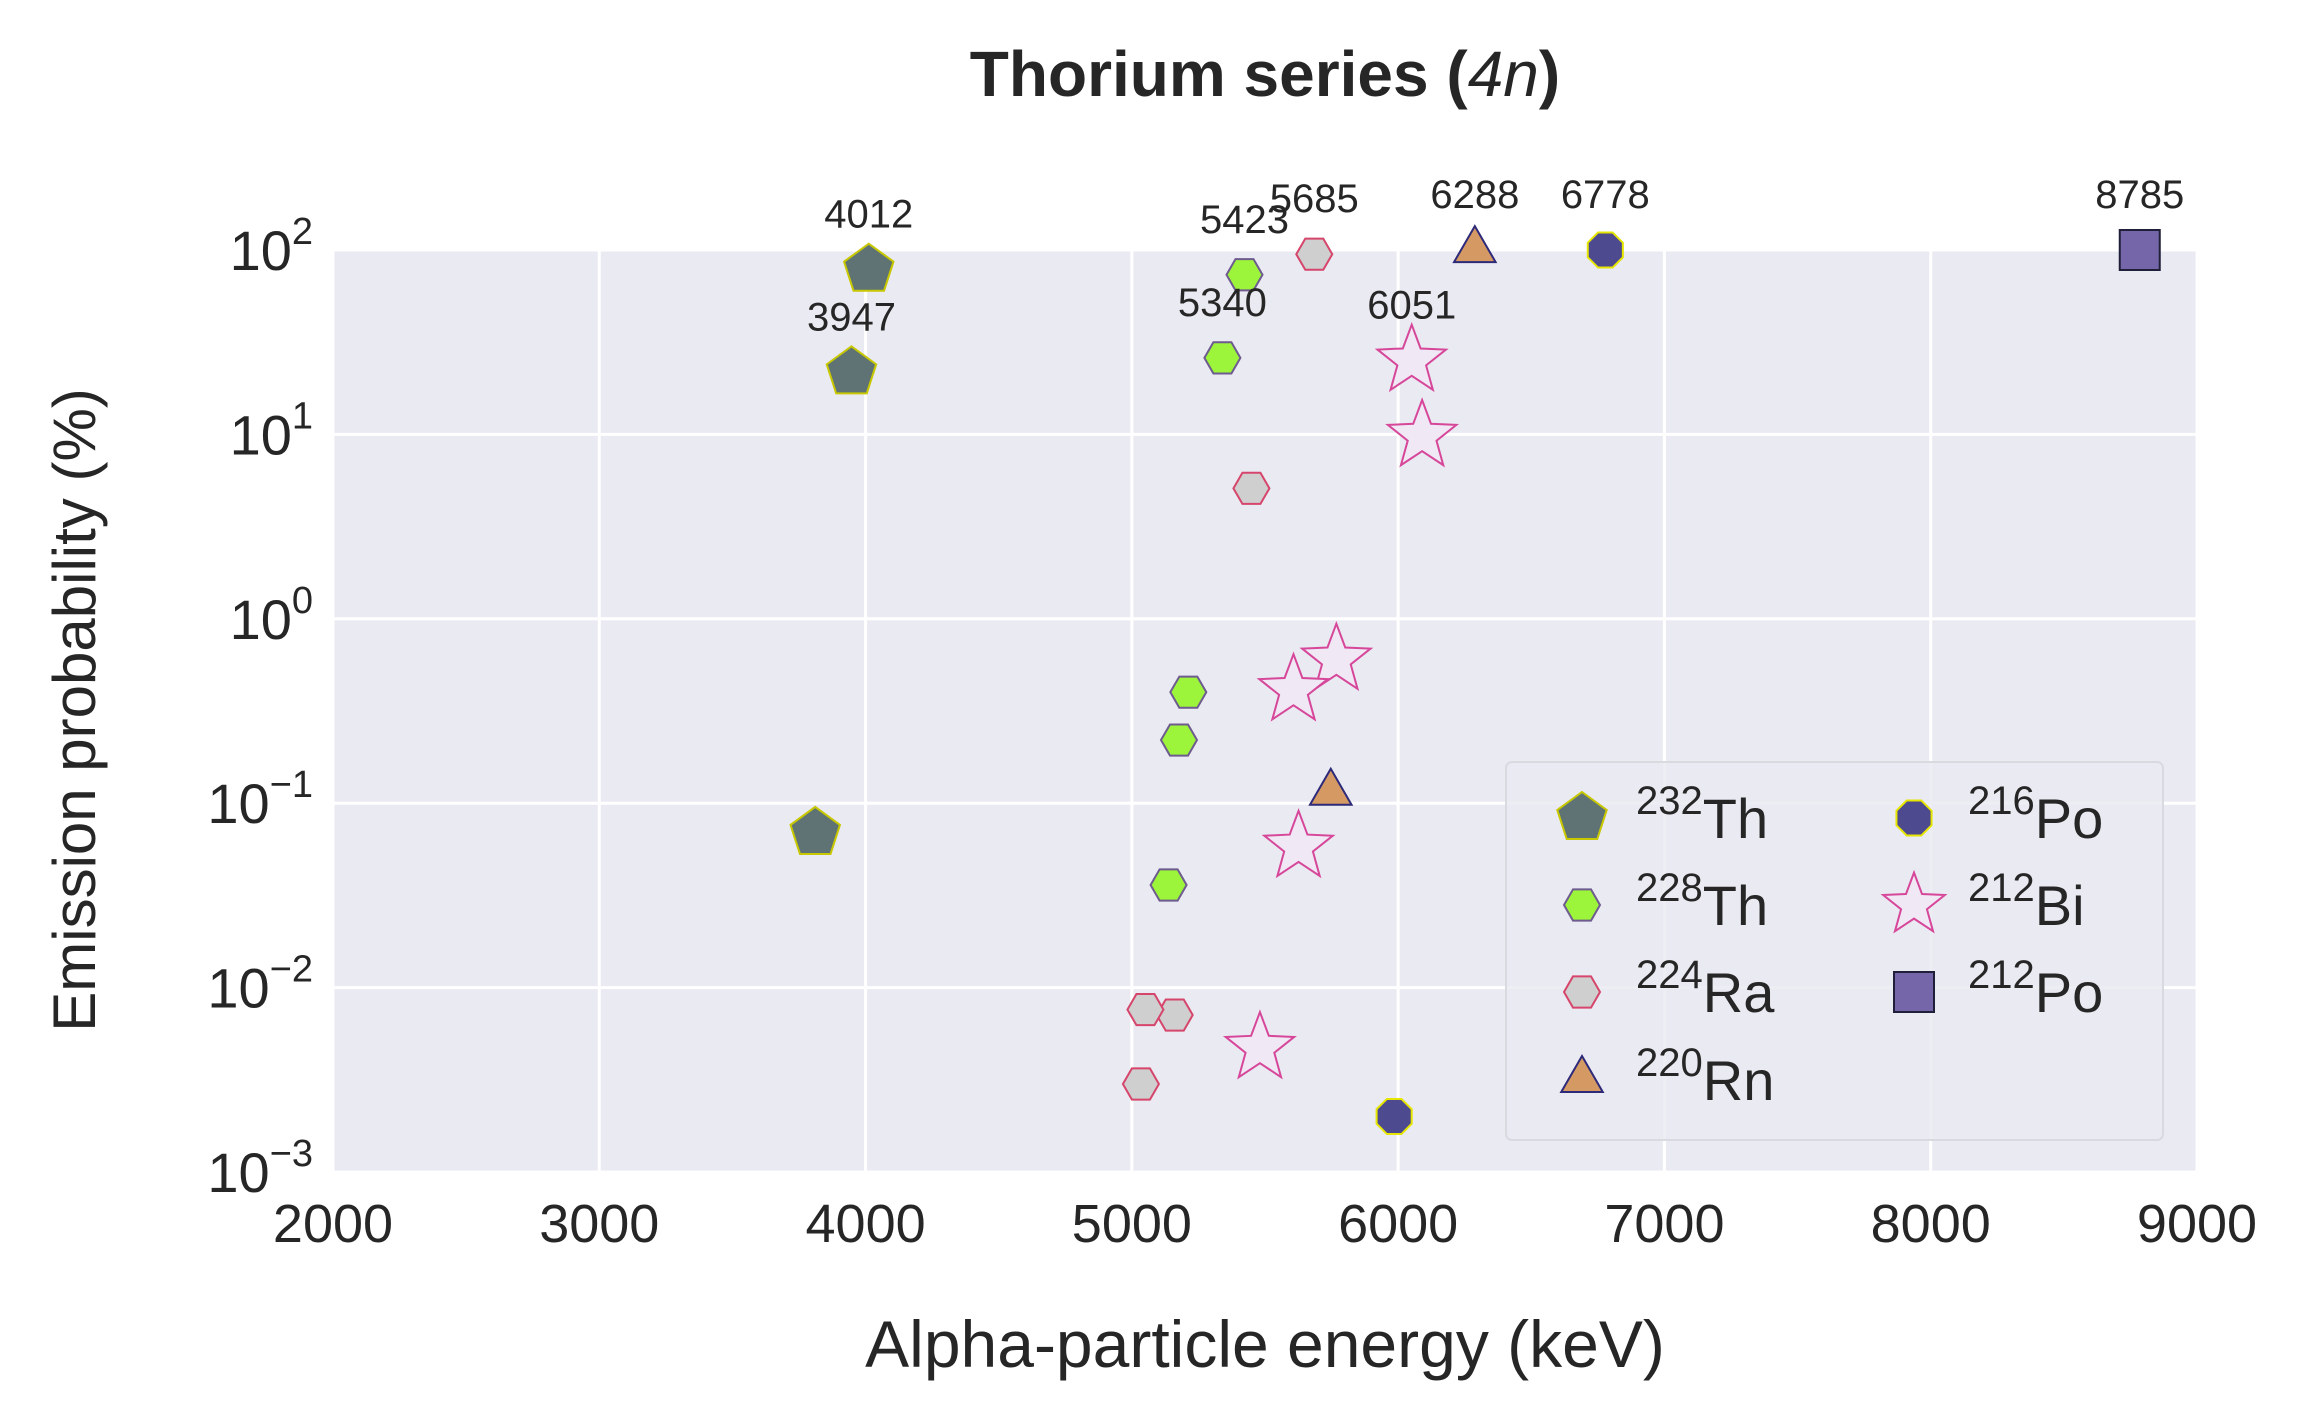  What do you see at coordinates (1474, 195) in the screenshot?
I see `point-label: 6288` at bounding box center [1474, 195].